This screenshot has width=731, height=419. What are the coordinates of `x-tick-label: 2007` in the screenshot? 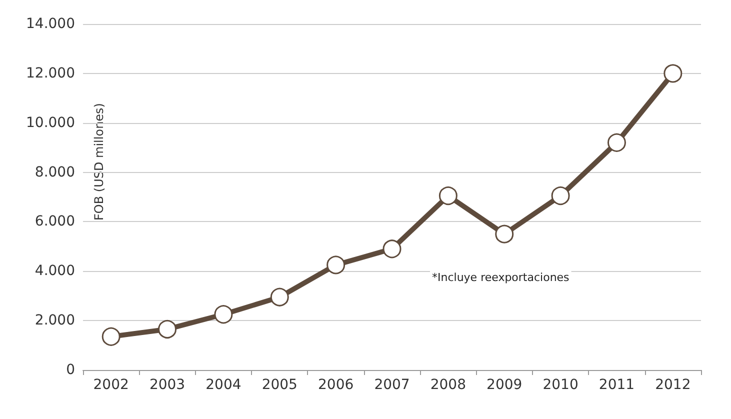 It's located at (392, 385).